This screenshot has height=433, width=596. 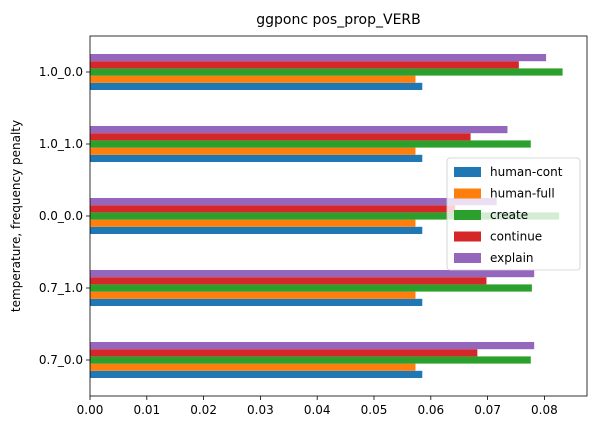 I want to click on legend-label-create: create, so click(x=509, y=215).